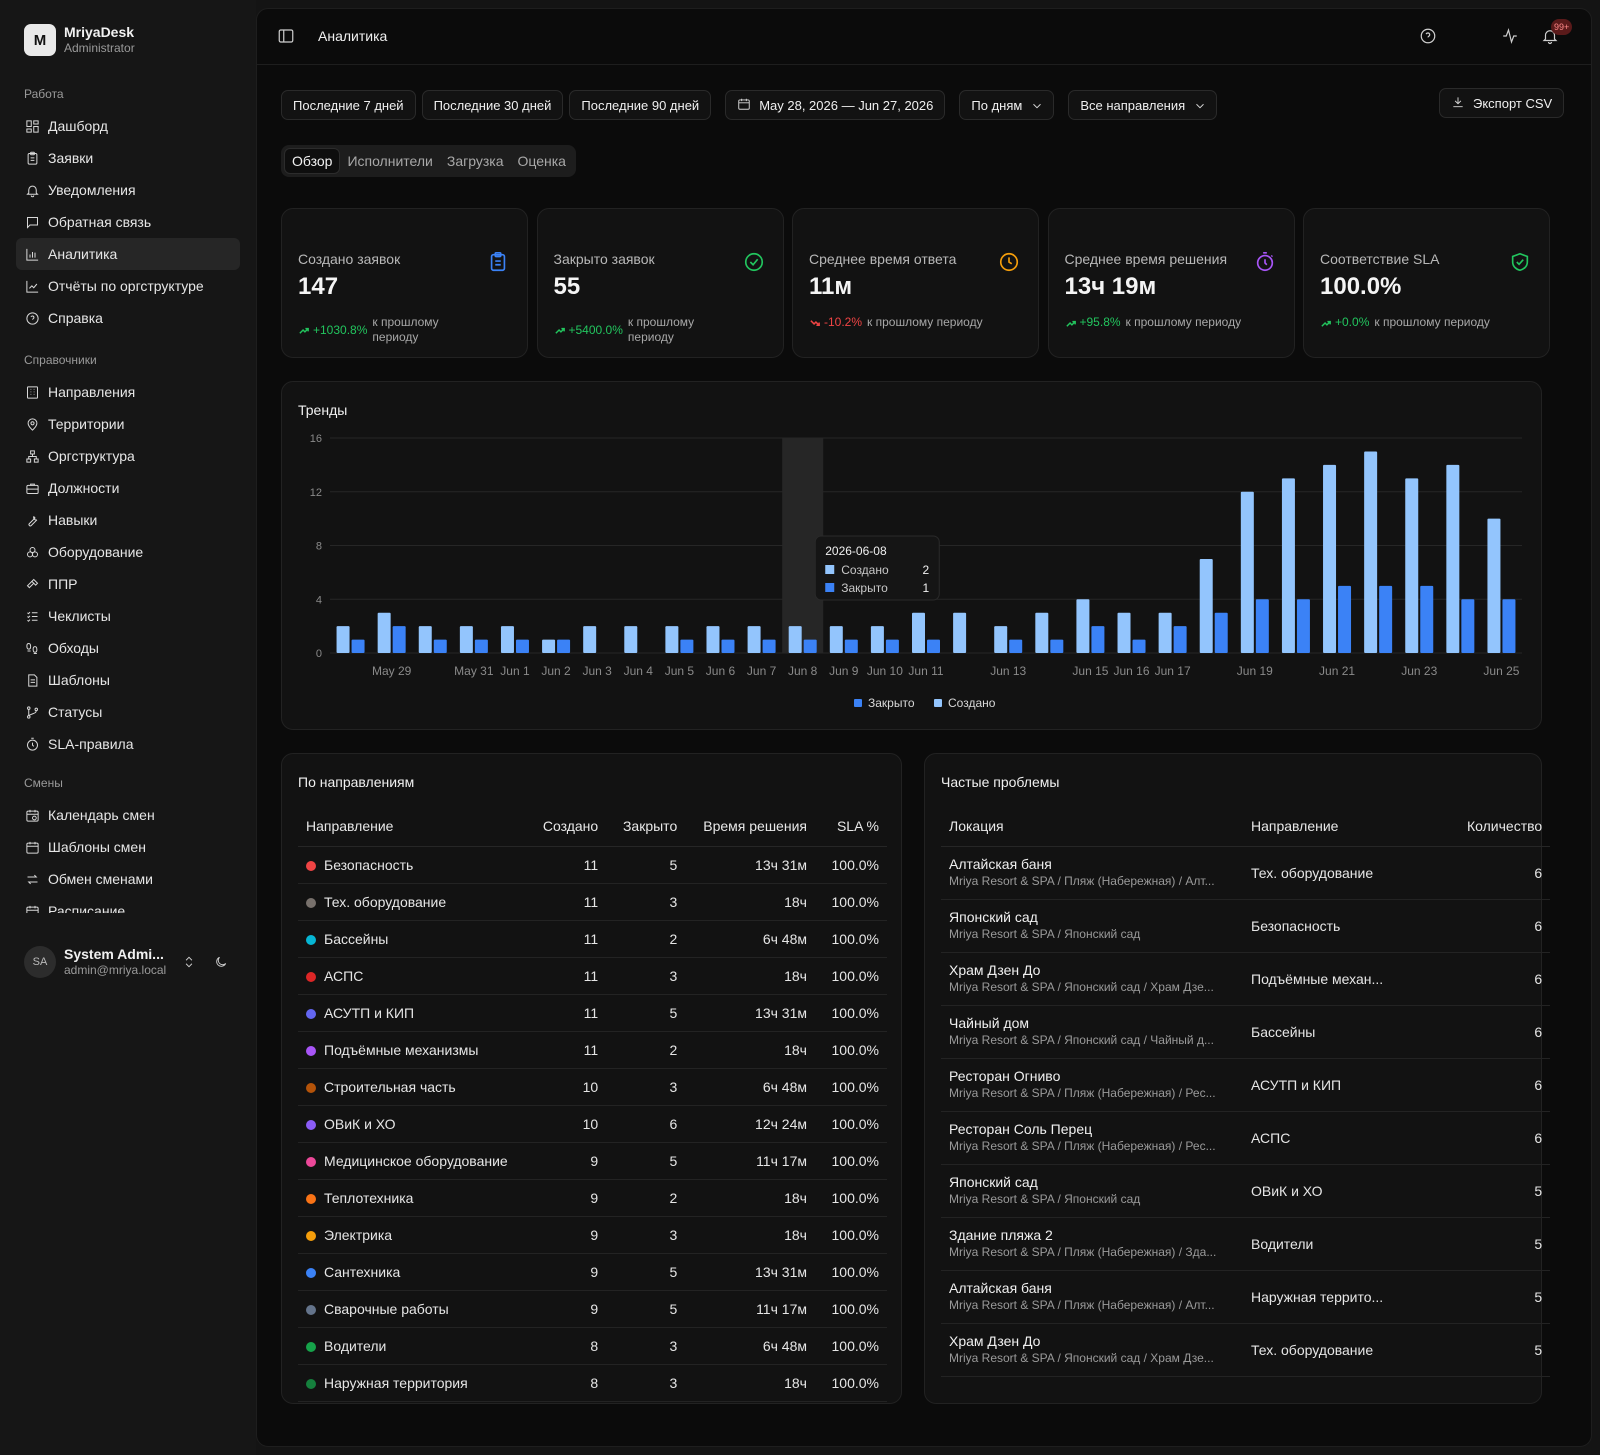 This screenshot has height=1455, width=1600. What do you see at coordinates (128, 744) in the screenshot?
I see `sidebar-item: SLA-правила` at bounding box center [128, 744].